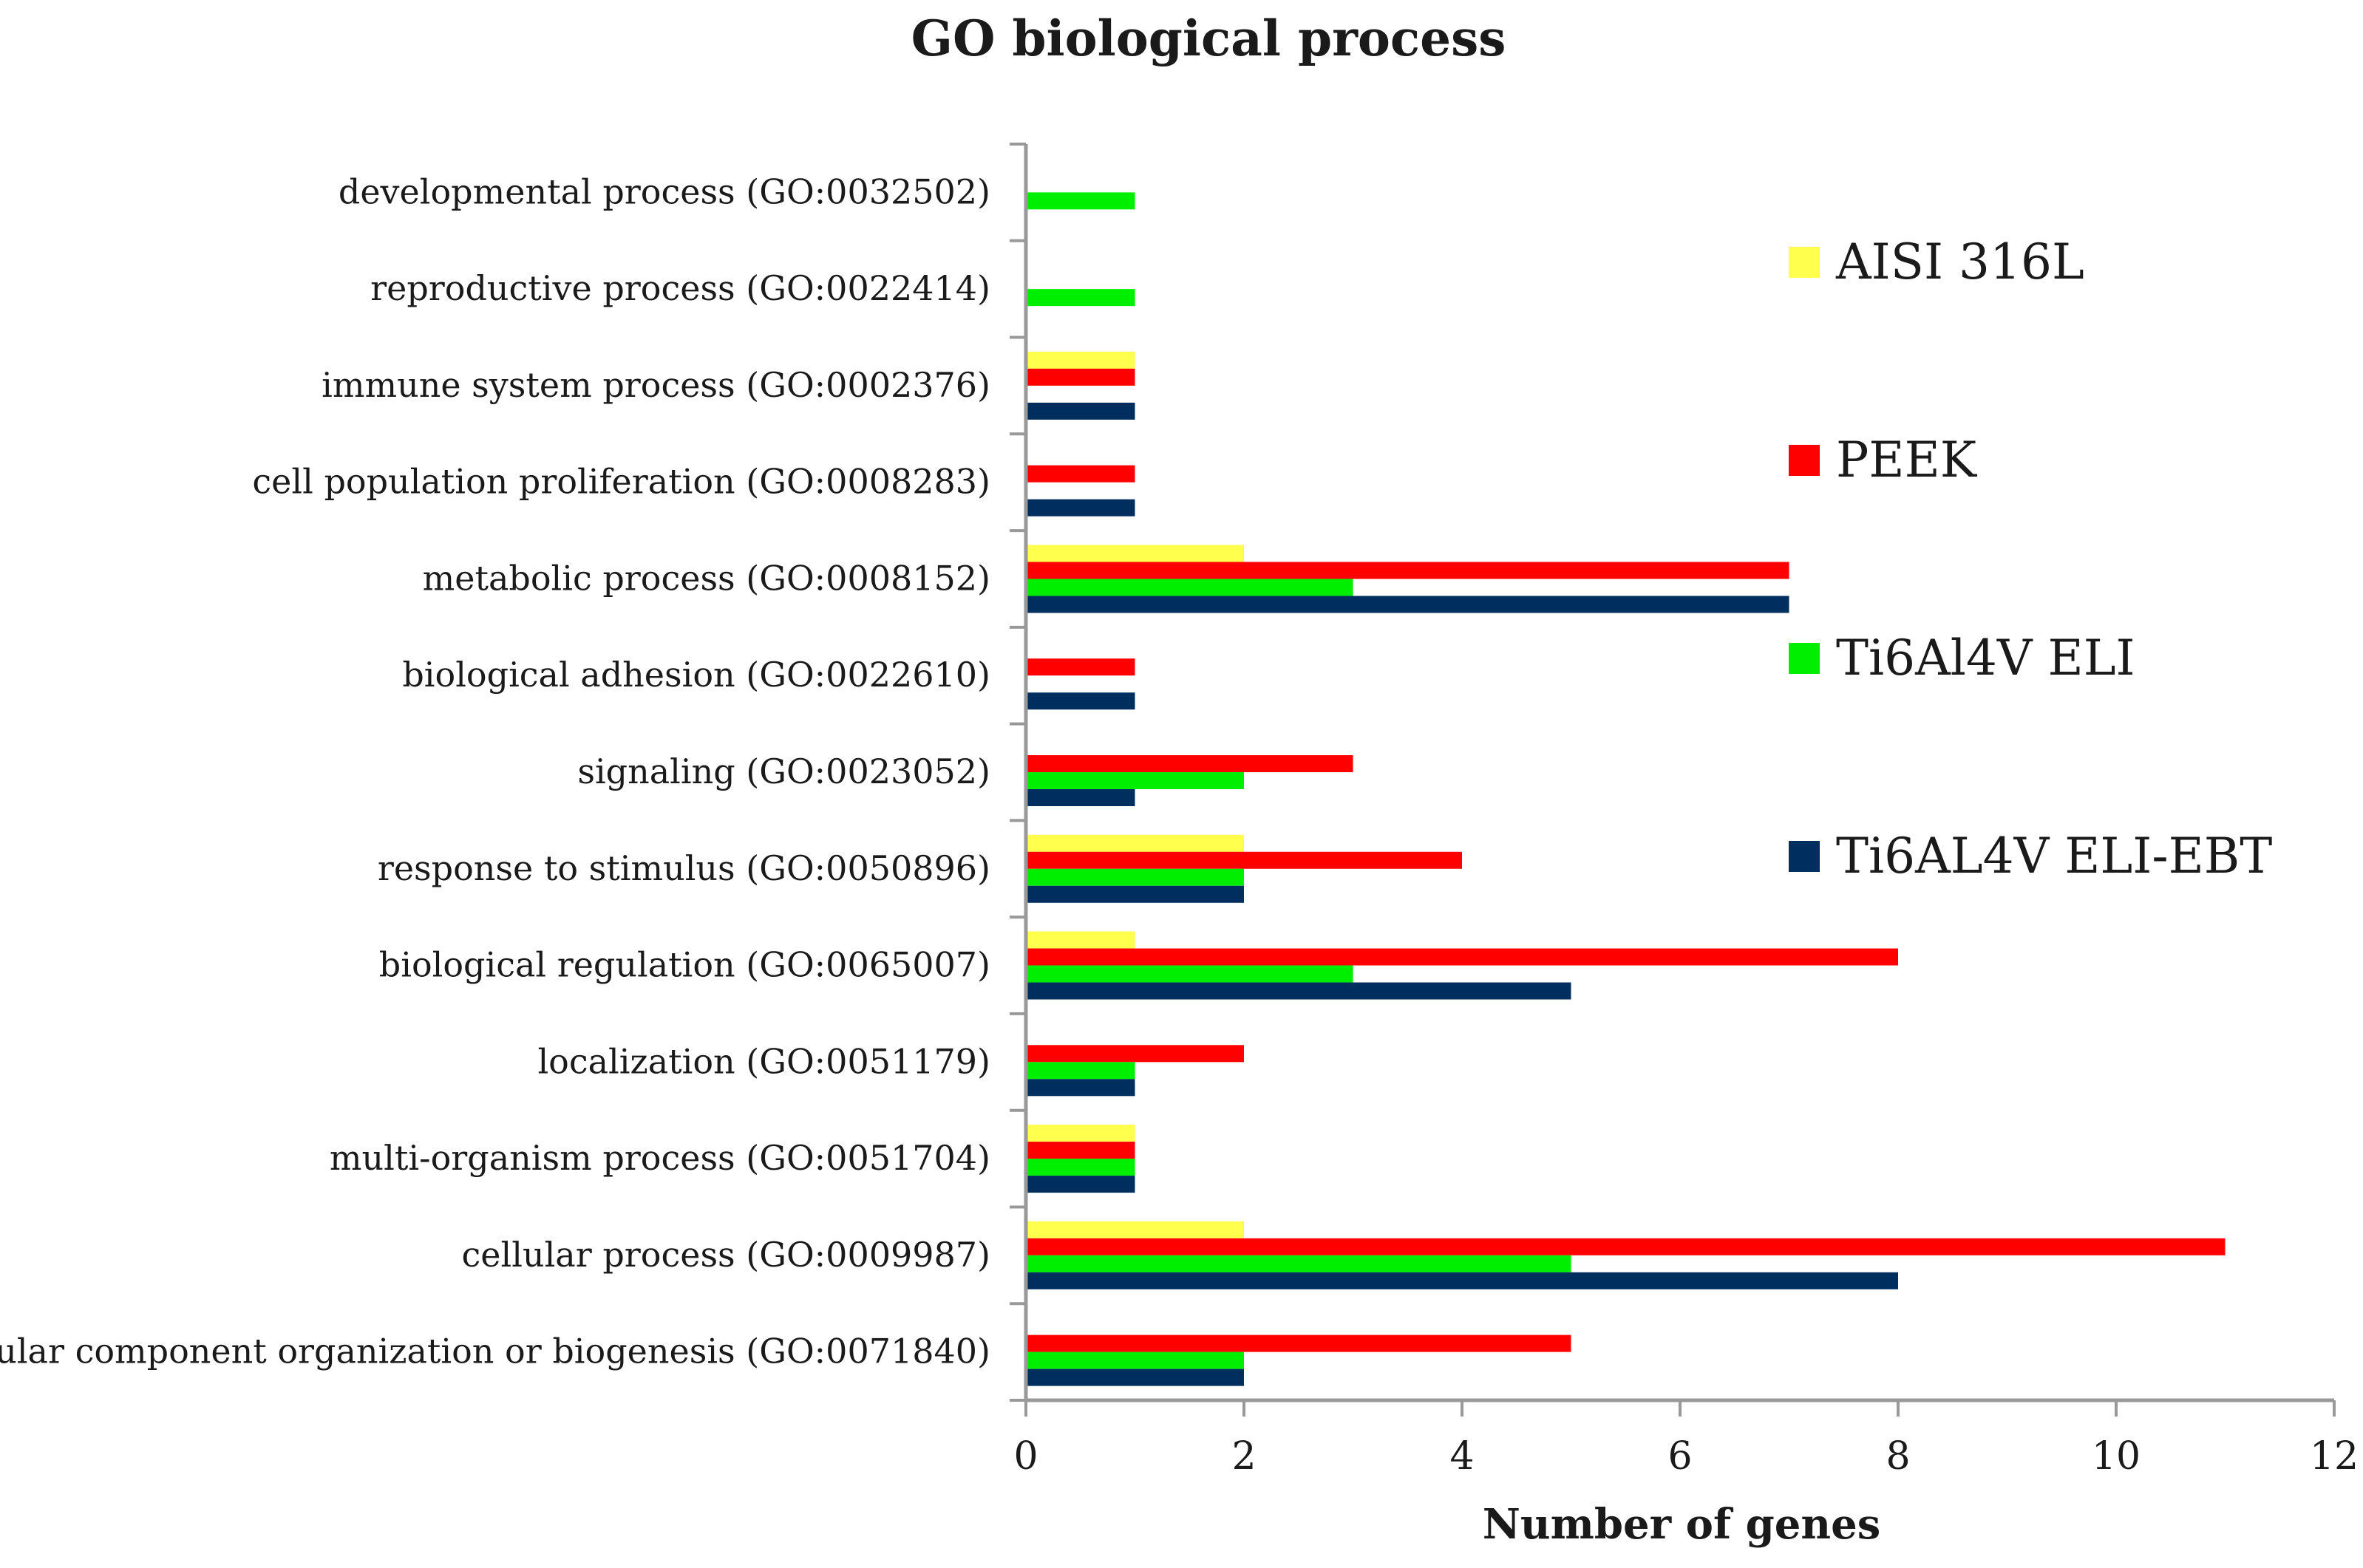  What do you see at coordinates (726, 1255) in the screenshot?
I see `category-label: cellular process (GO:0009987)` at bounding box center [726, 1255].